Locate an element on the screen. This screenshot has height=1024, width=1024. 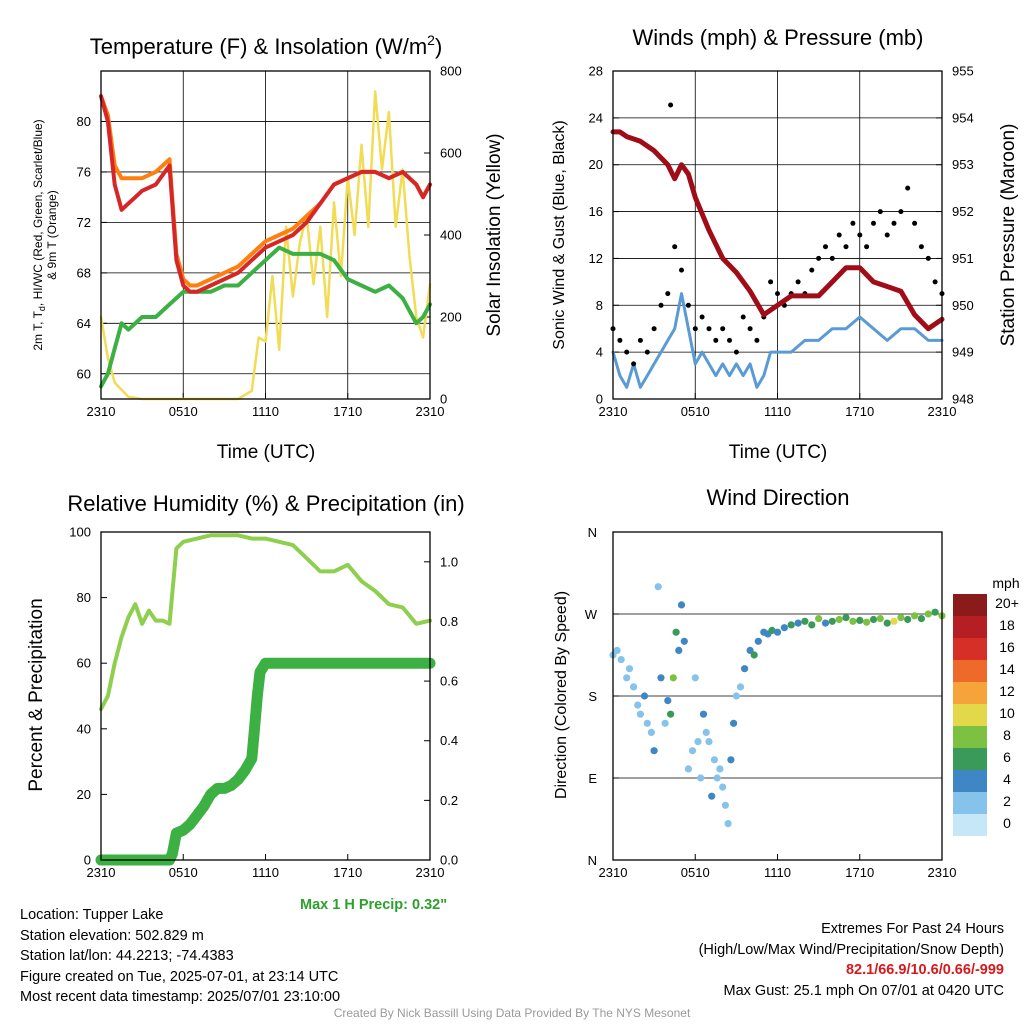
location-text: Location: Tupper Lake is located at coordinates (92, 915).